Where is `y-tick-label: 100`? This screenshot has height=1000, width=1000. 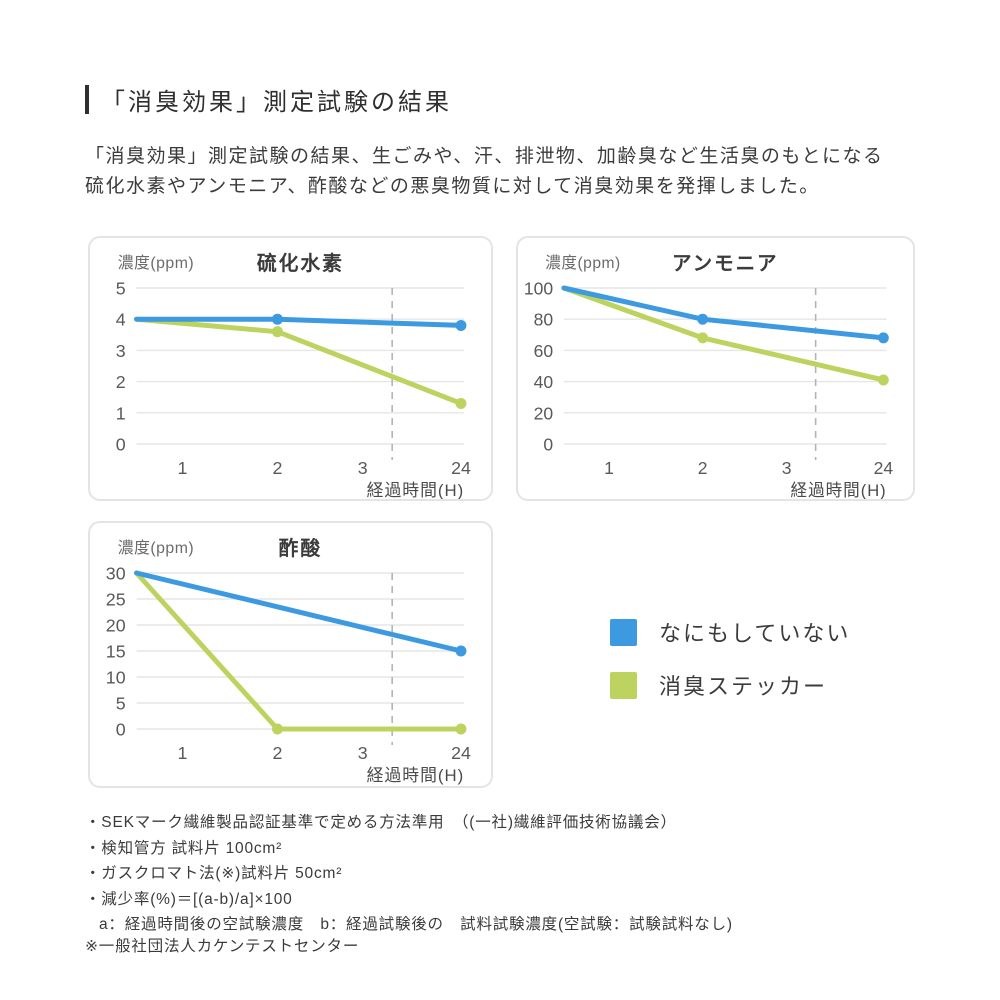
y-tick-label: 100 is located at coordinates (538, 288).